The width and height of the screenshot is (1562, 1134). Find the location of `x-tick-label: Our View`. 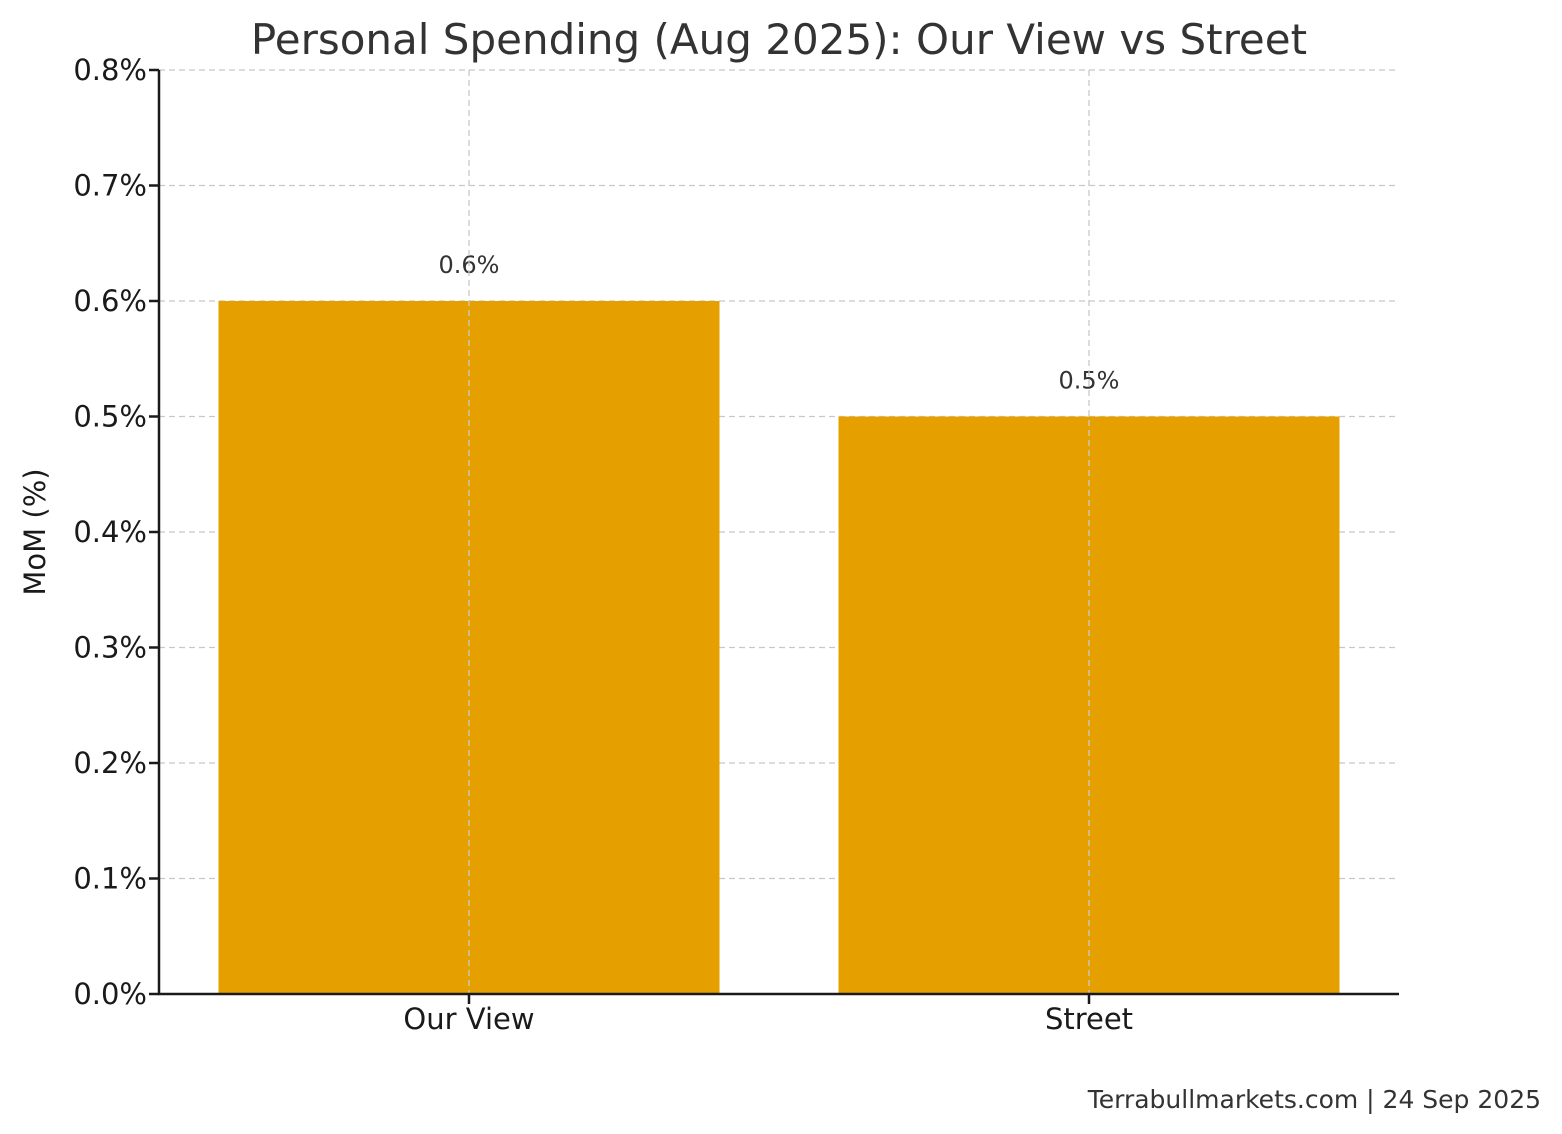

x-tick-label: Our View is located at coordinates (468, 1019).